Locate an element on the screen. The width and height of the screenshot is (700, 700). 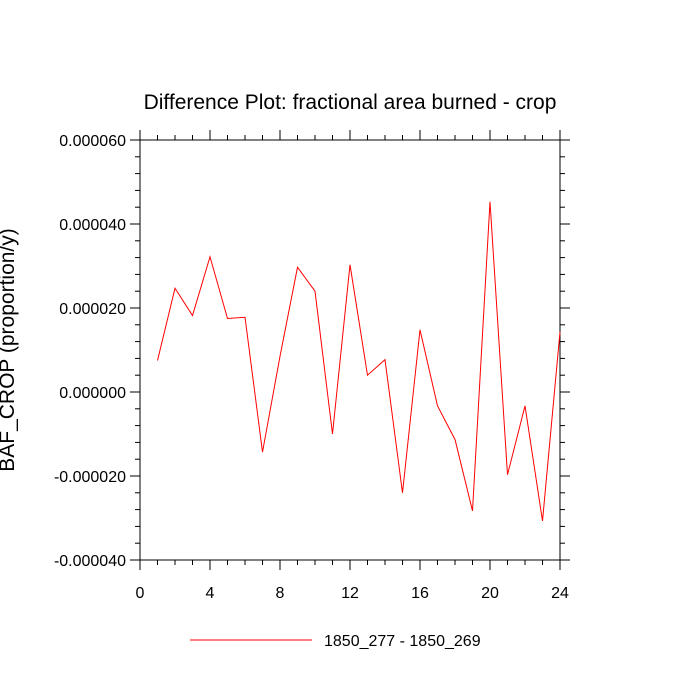
x-tick-label: 8 is located at coordinates (280, 593).